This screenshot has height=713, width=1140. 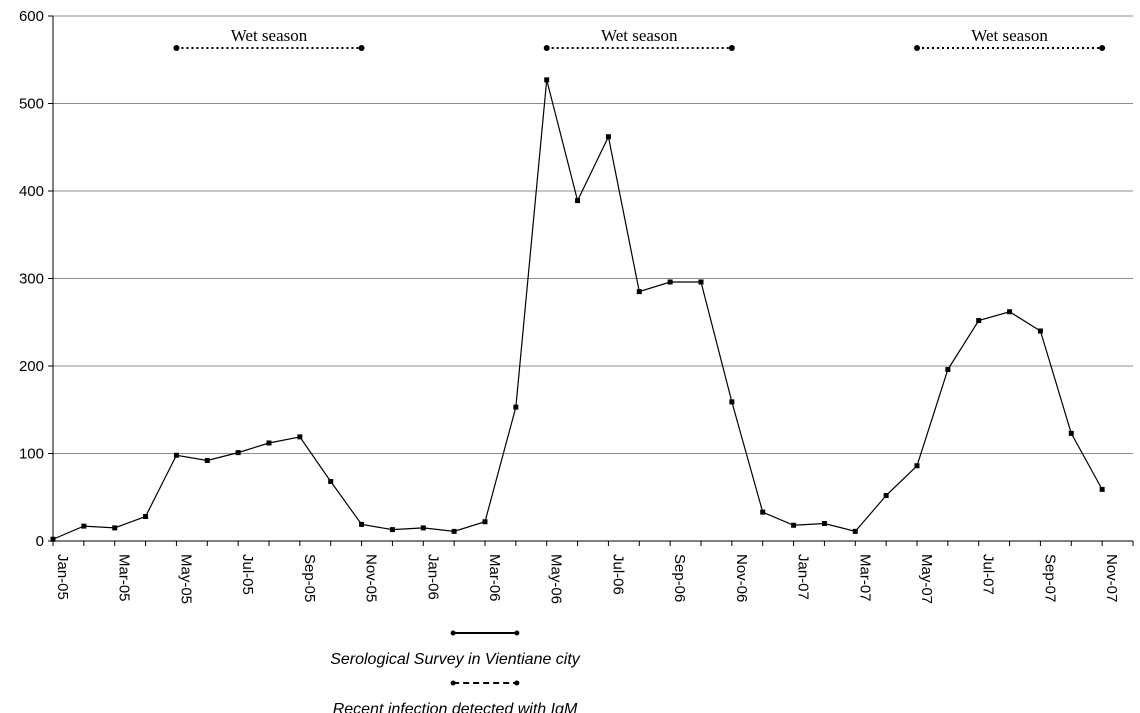 What do you see at coordinates (31, 191) in the screenshot?
I see `y-tick-label: 400` at bounding box center [31, 191].